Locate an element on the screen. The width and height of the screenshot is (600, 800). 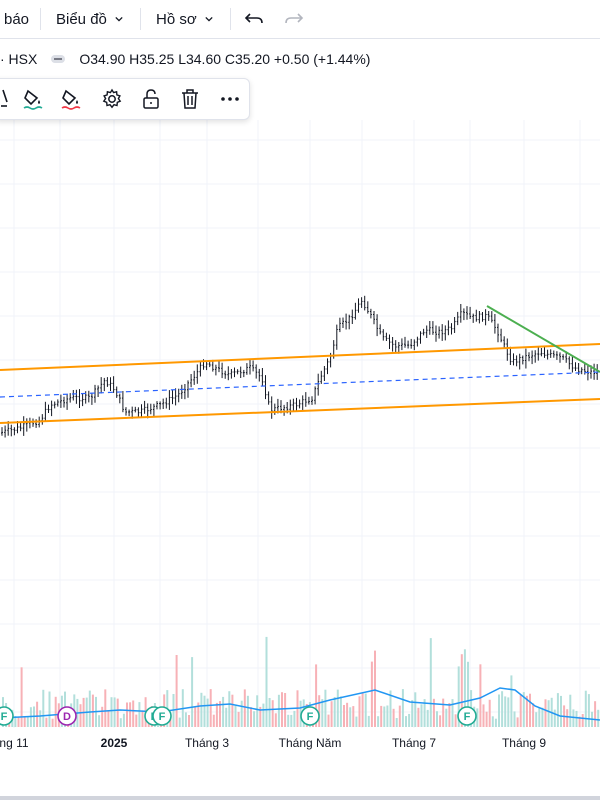
line-color-tool is located at coordinates (71, 99).